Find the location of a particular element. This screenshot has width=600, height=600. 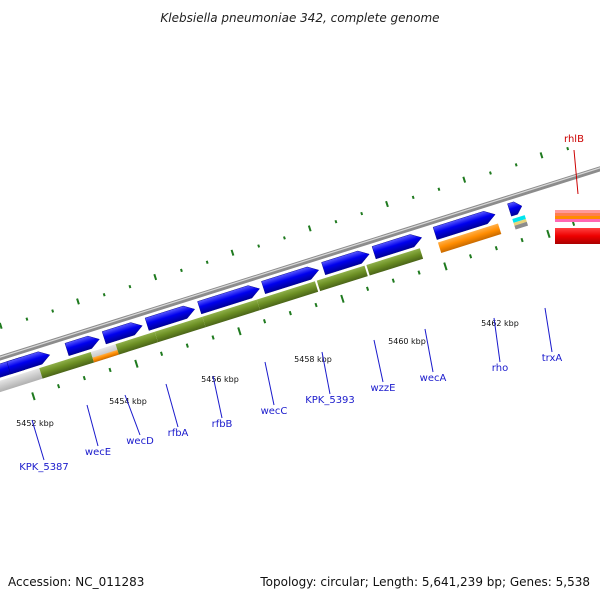

gene-label: wzzE is located at coordinates (383, 388).